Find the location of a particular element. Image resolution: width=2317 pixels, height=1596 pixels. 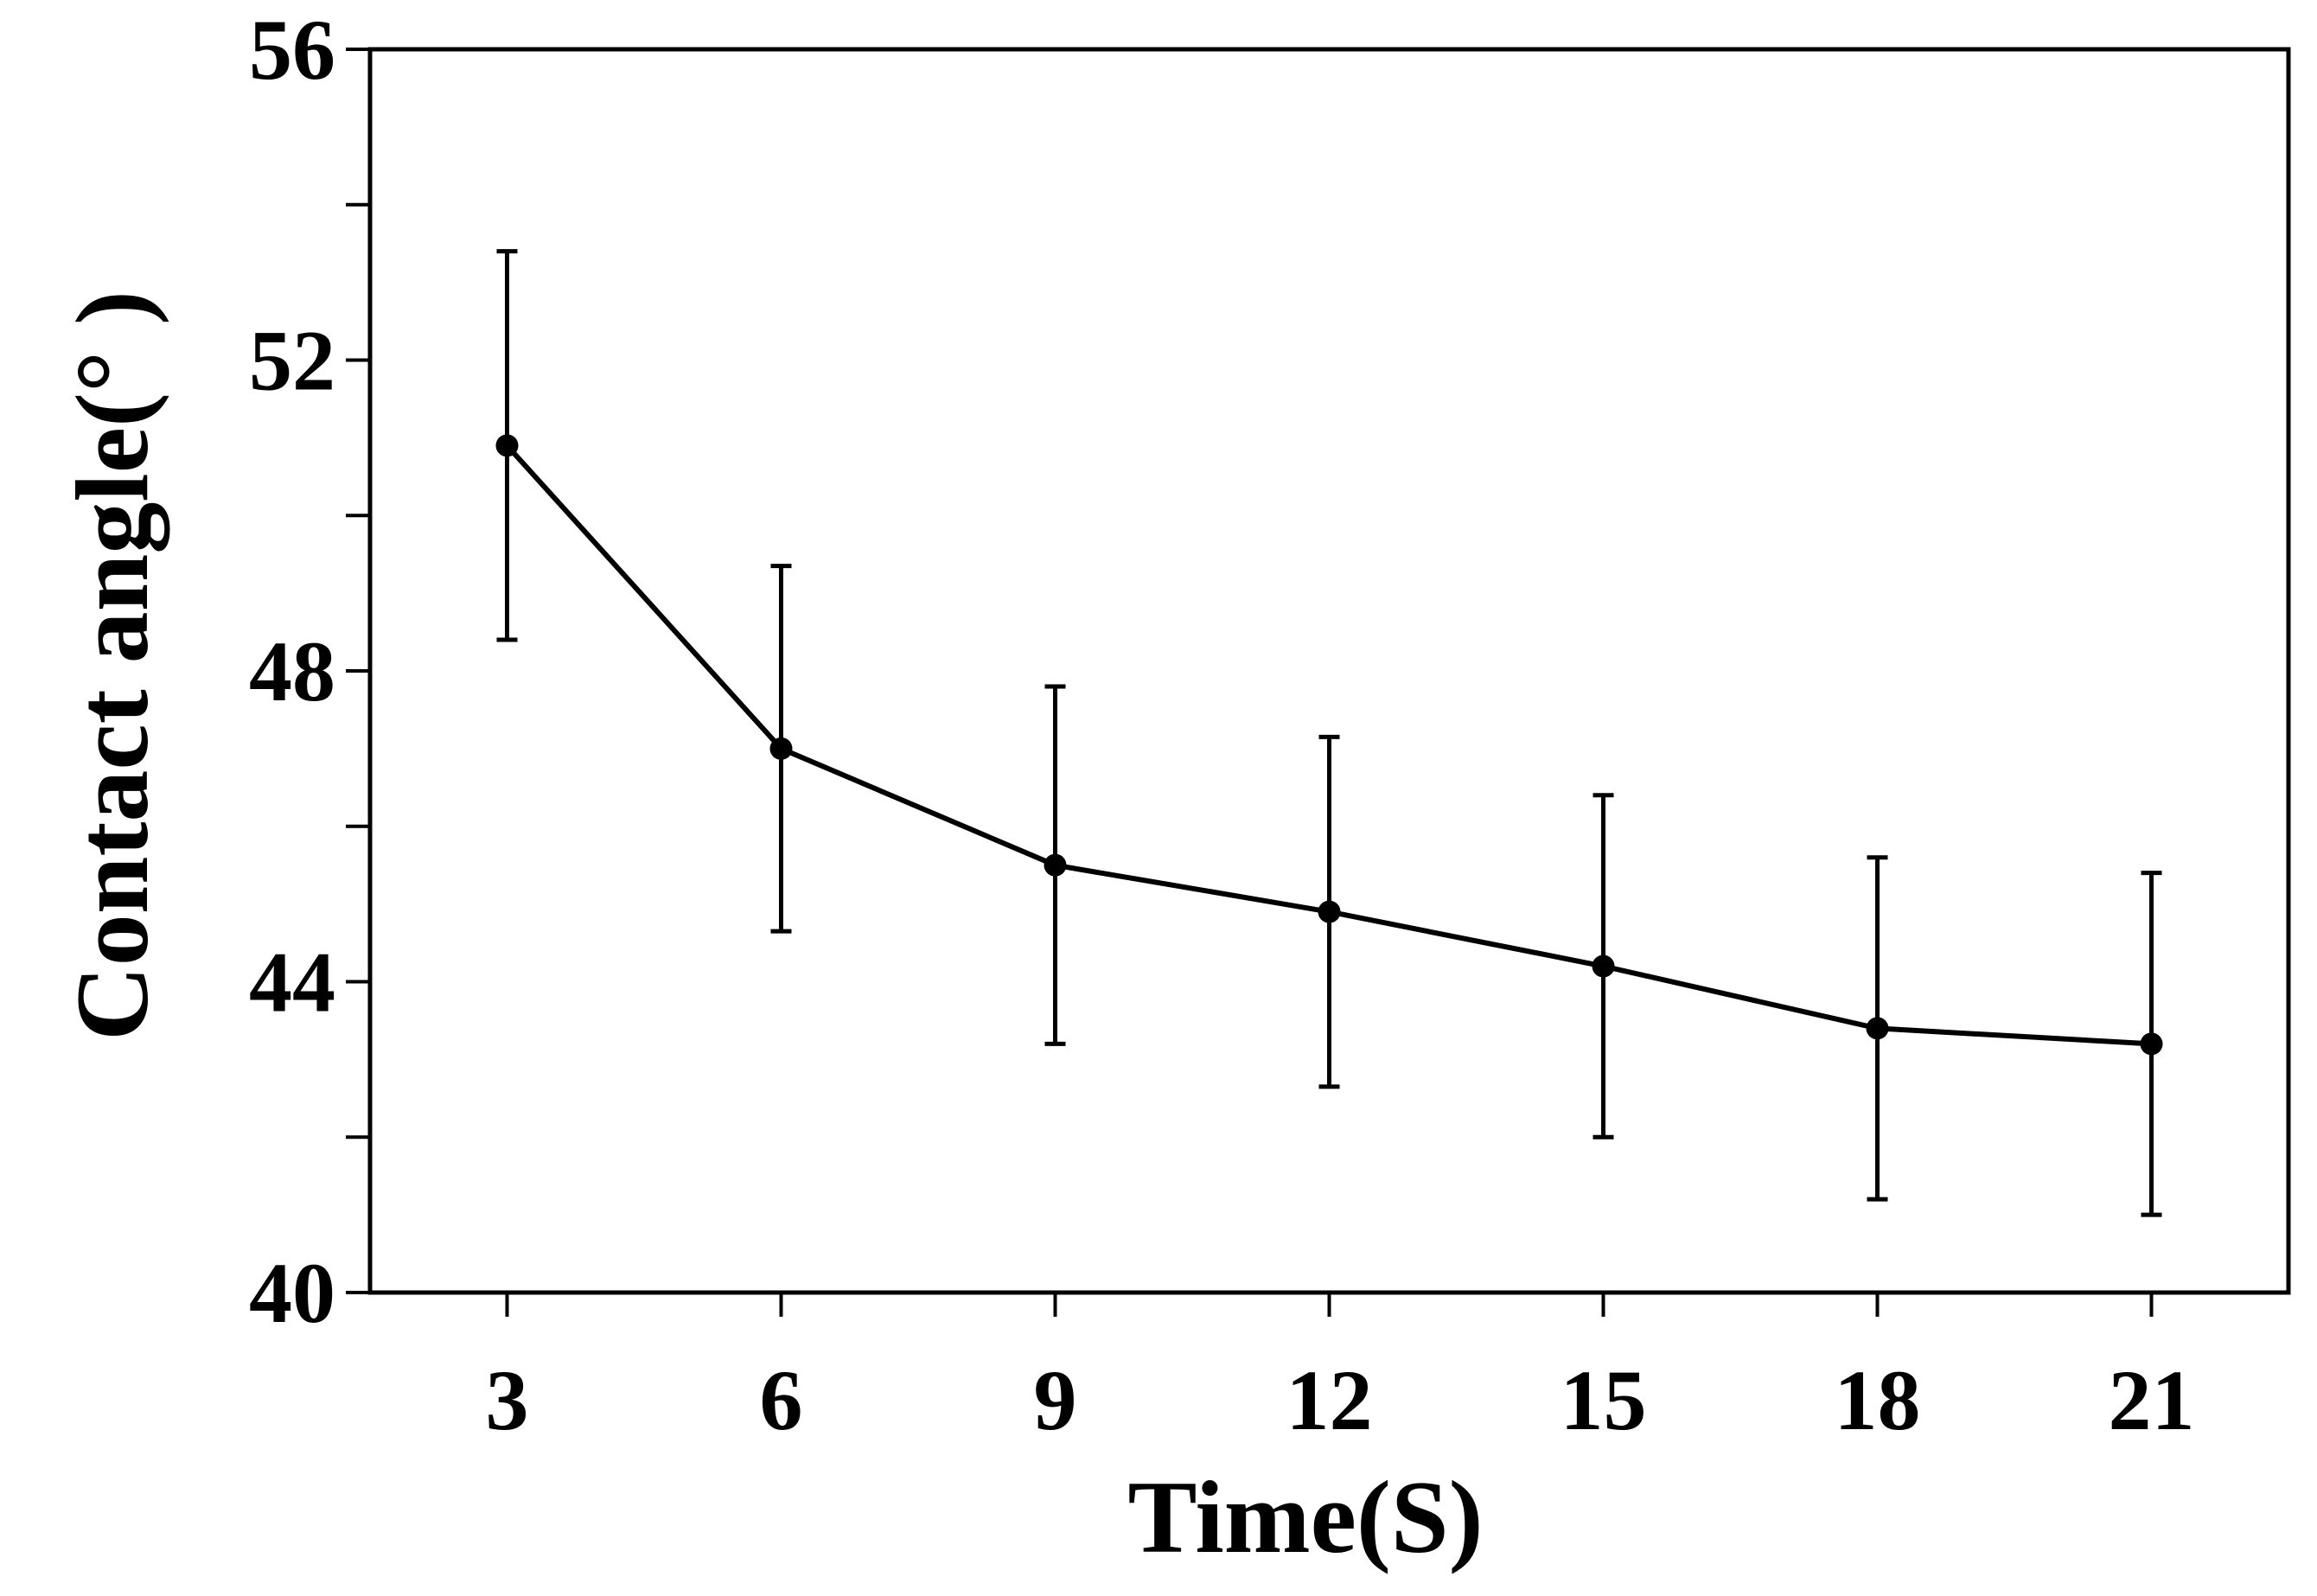

x-tick-label: 15 is located at coordinates (1604, 1400).